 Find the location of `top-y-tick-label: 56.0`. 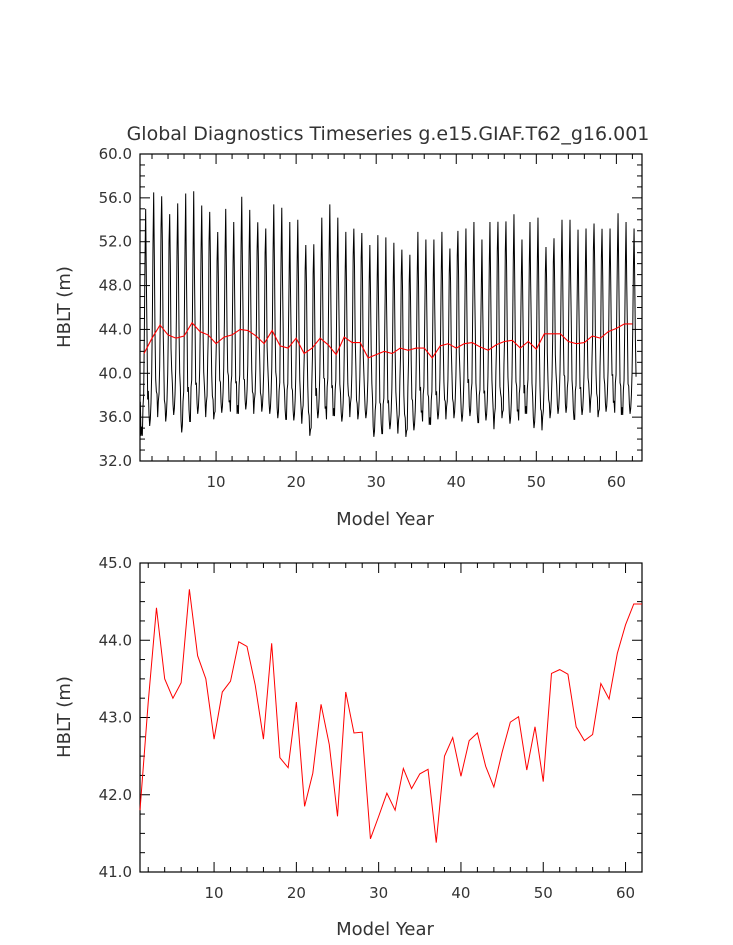

top-y-tick-label: 56.0 is located at coordinates (115, 198).